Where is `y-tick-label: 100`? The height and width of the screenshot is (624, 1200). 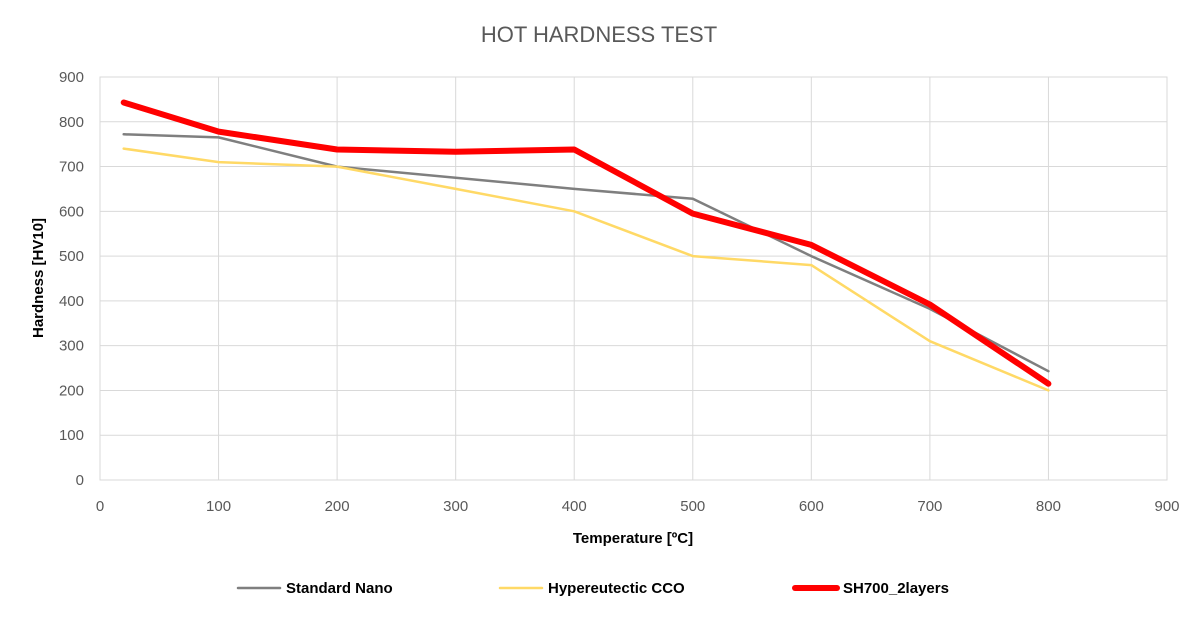
y-tick-label: 100 is located at coordinates (71, 435).